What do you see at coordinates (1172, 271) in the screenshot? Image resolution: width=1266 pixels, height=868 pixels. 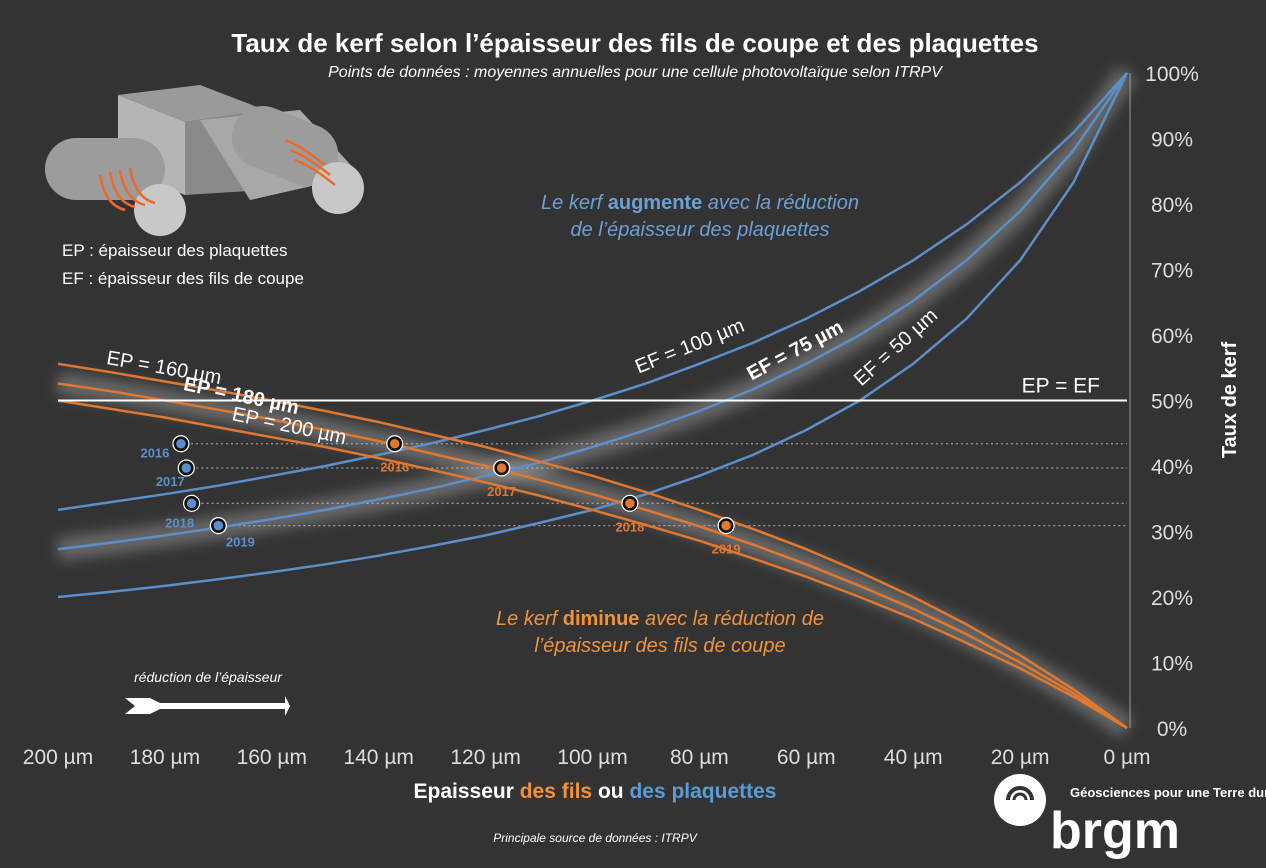 I see `y-tick-label: 70%` at bounding box center [1172, 271].